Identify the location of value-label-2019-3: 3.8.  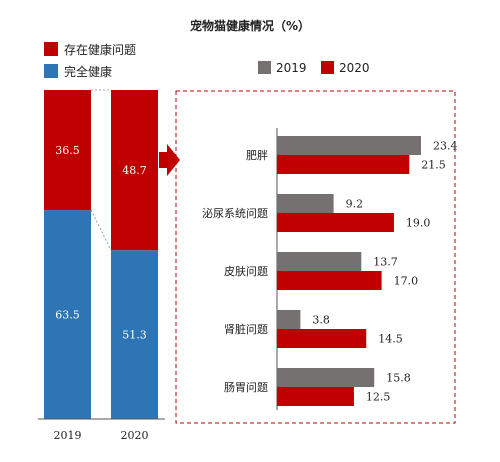
(321, 320).